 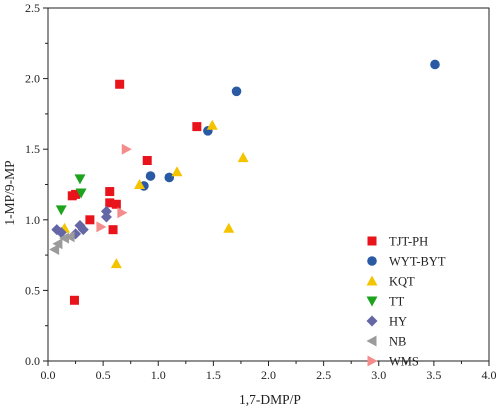 I want to click on series-tjt-ph, so click(x=134, y=192).